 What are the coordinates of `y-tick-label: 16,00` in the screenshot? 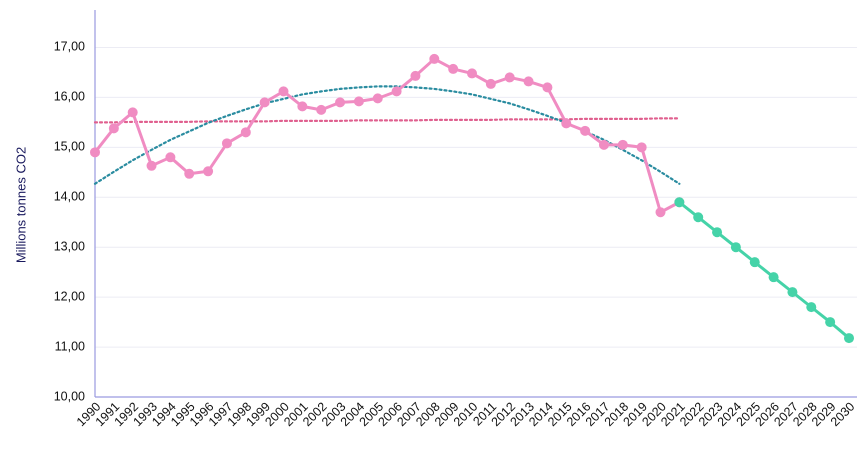 It's located at (69, 97).